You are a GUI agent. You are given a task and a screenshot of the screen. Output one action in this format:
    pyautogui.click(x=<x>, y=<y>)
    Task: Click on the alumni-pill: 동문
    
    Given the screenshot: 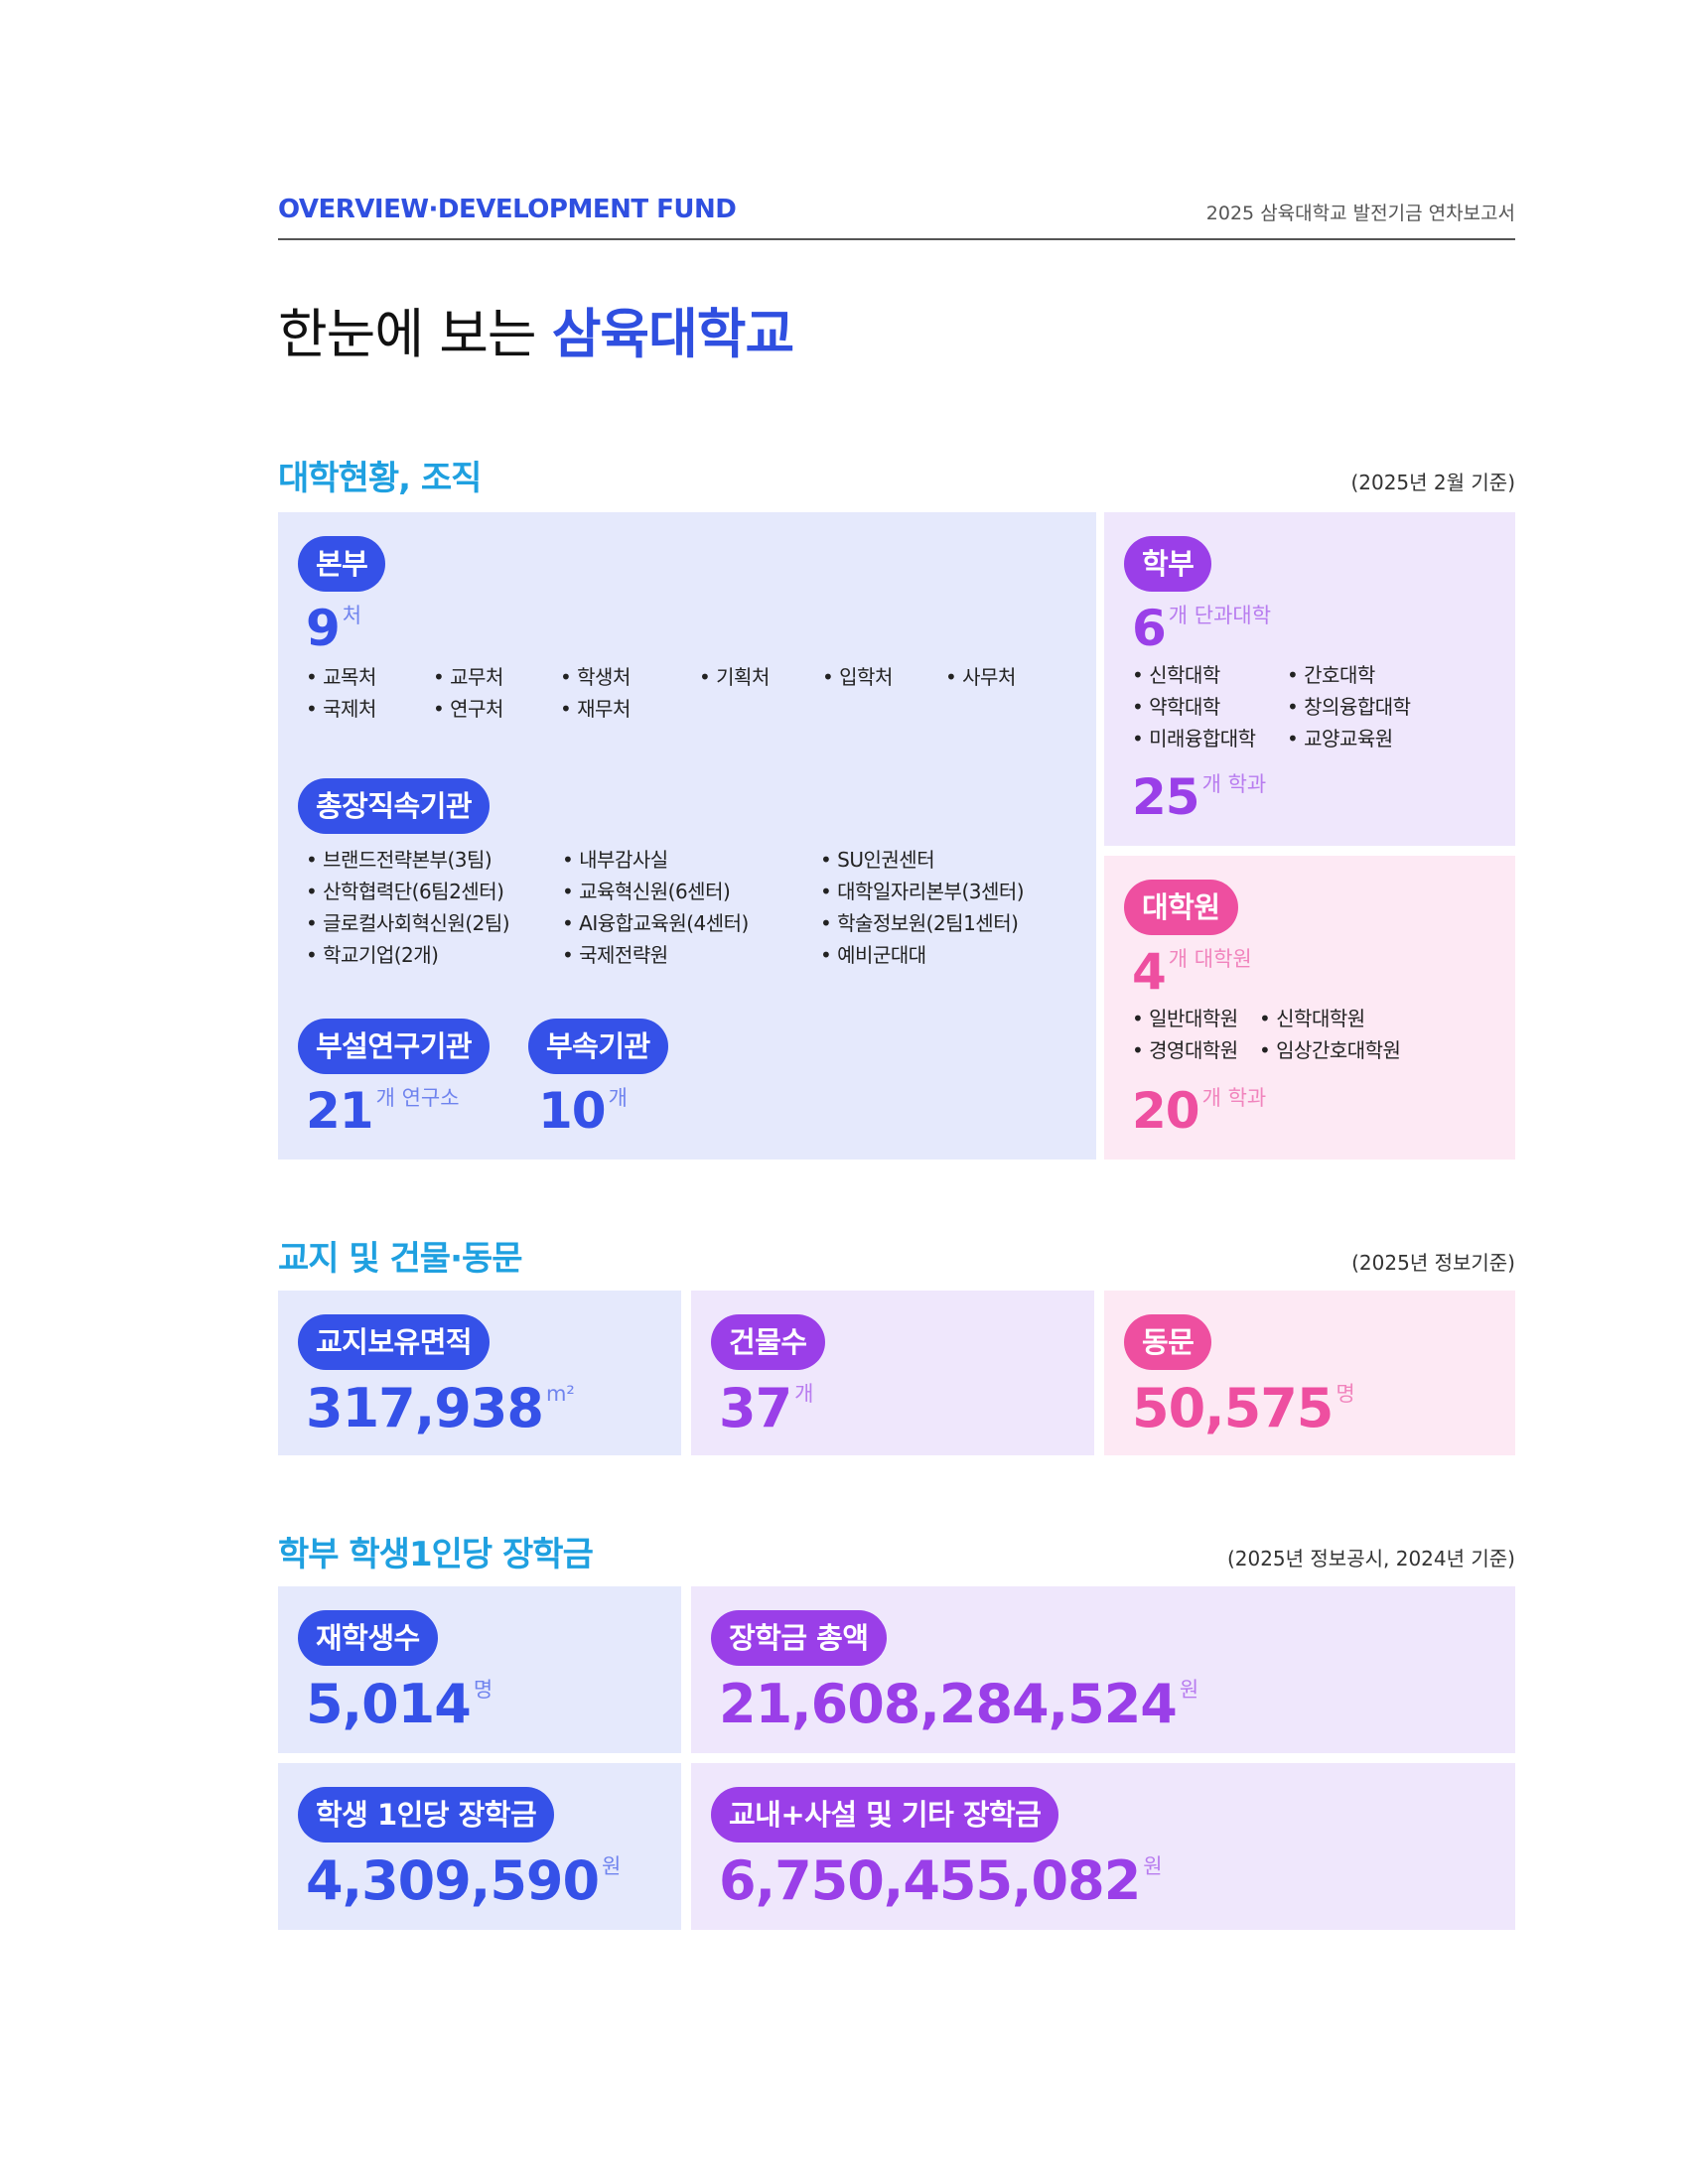 What is the action you would take?
    pyautogui.click(x=1168, y=1342)
    